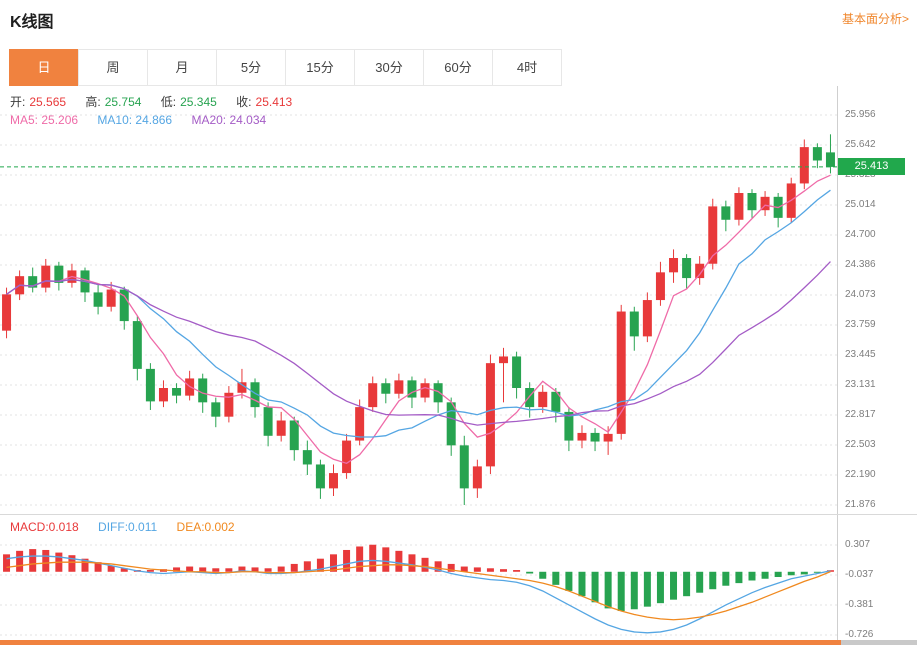  What do you see at coordinates (205, 527) in the screenshot?
I see `dea-value-readout: DEA:0.002` at bounding box center [205, 527].